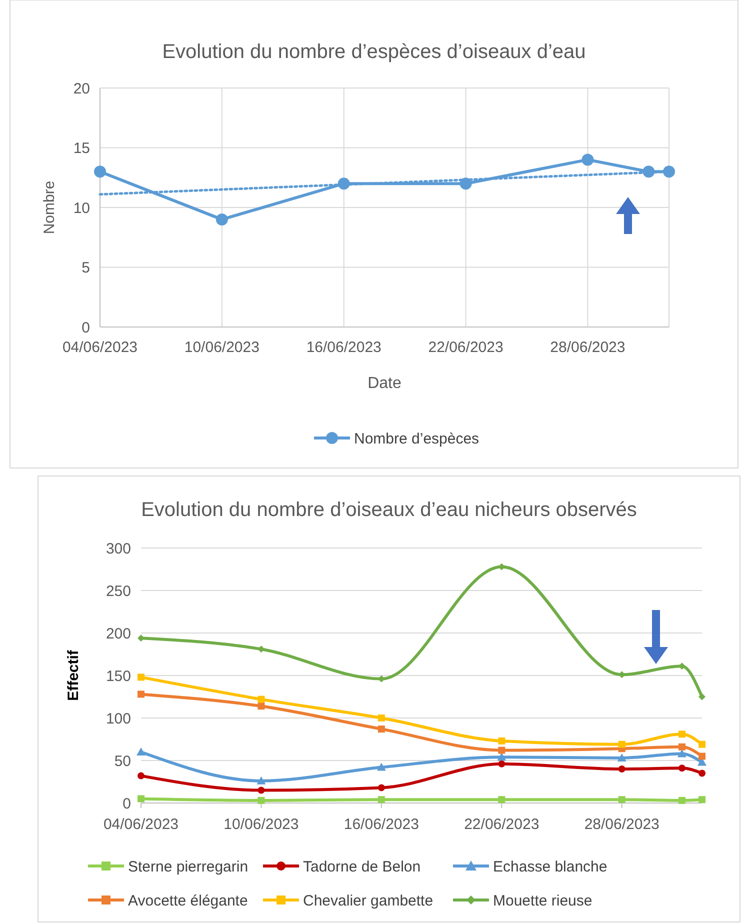 Image resolution: width=742 pixels, height=923 pixels. I want to click on chart-title: Evolution du nombre d’espèces d’oiseaux d’eau, so click(374, 52).